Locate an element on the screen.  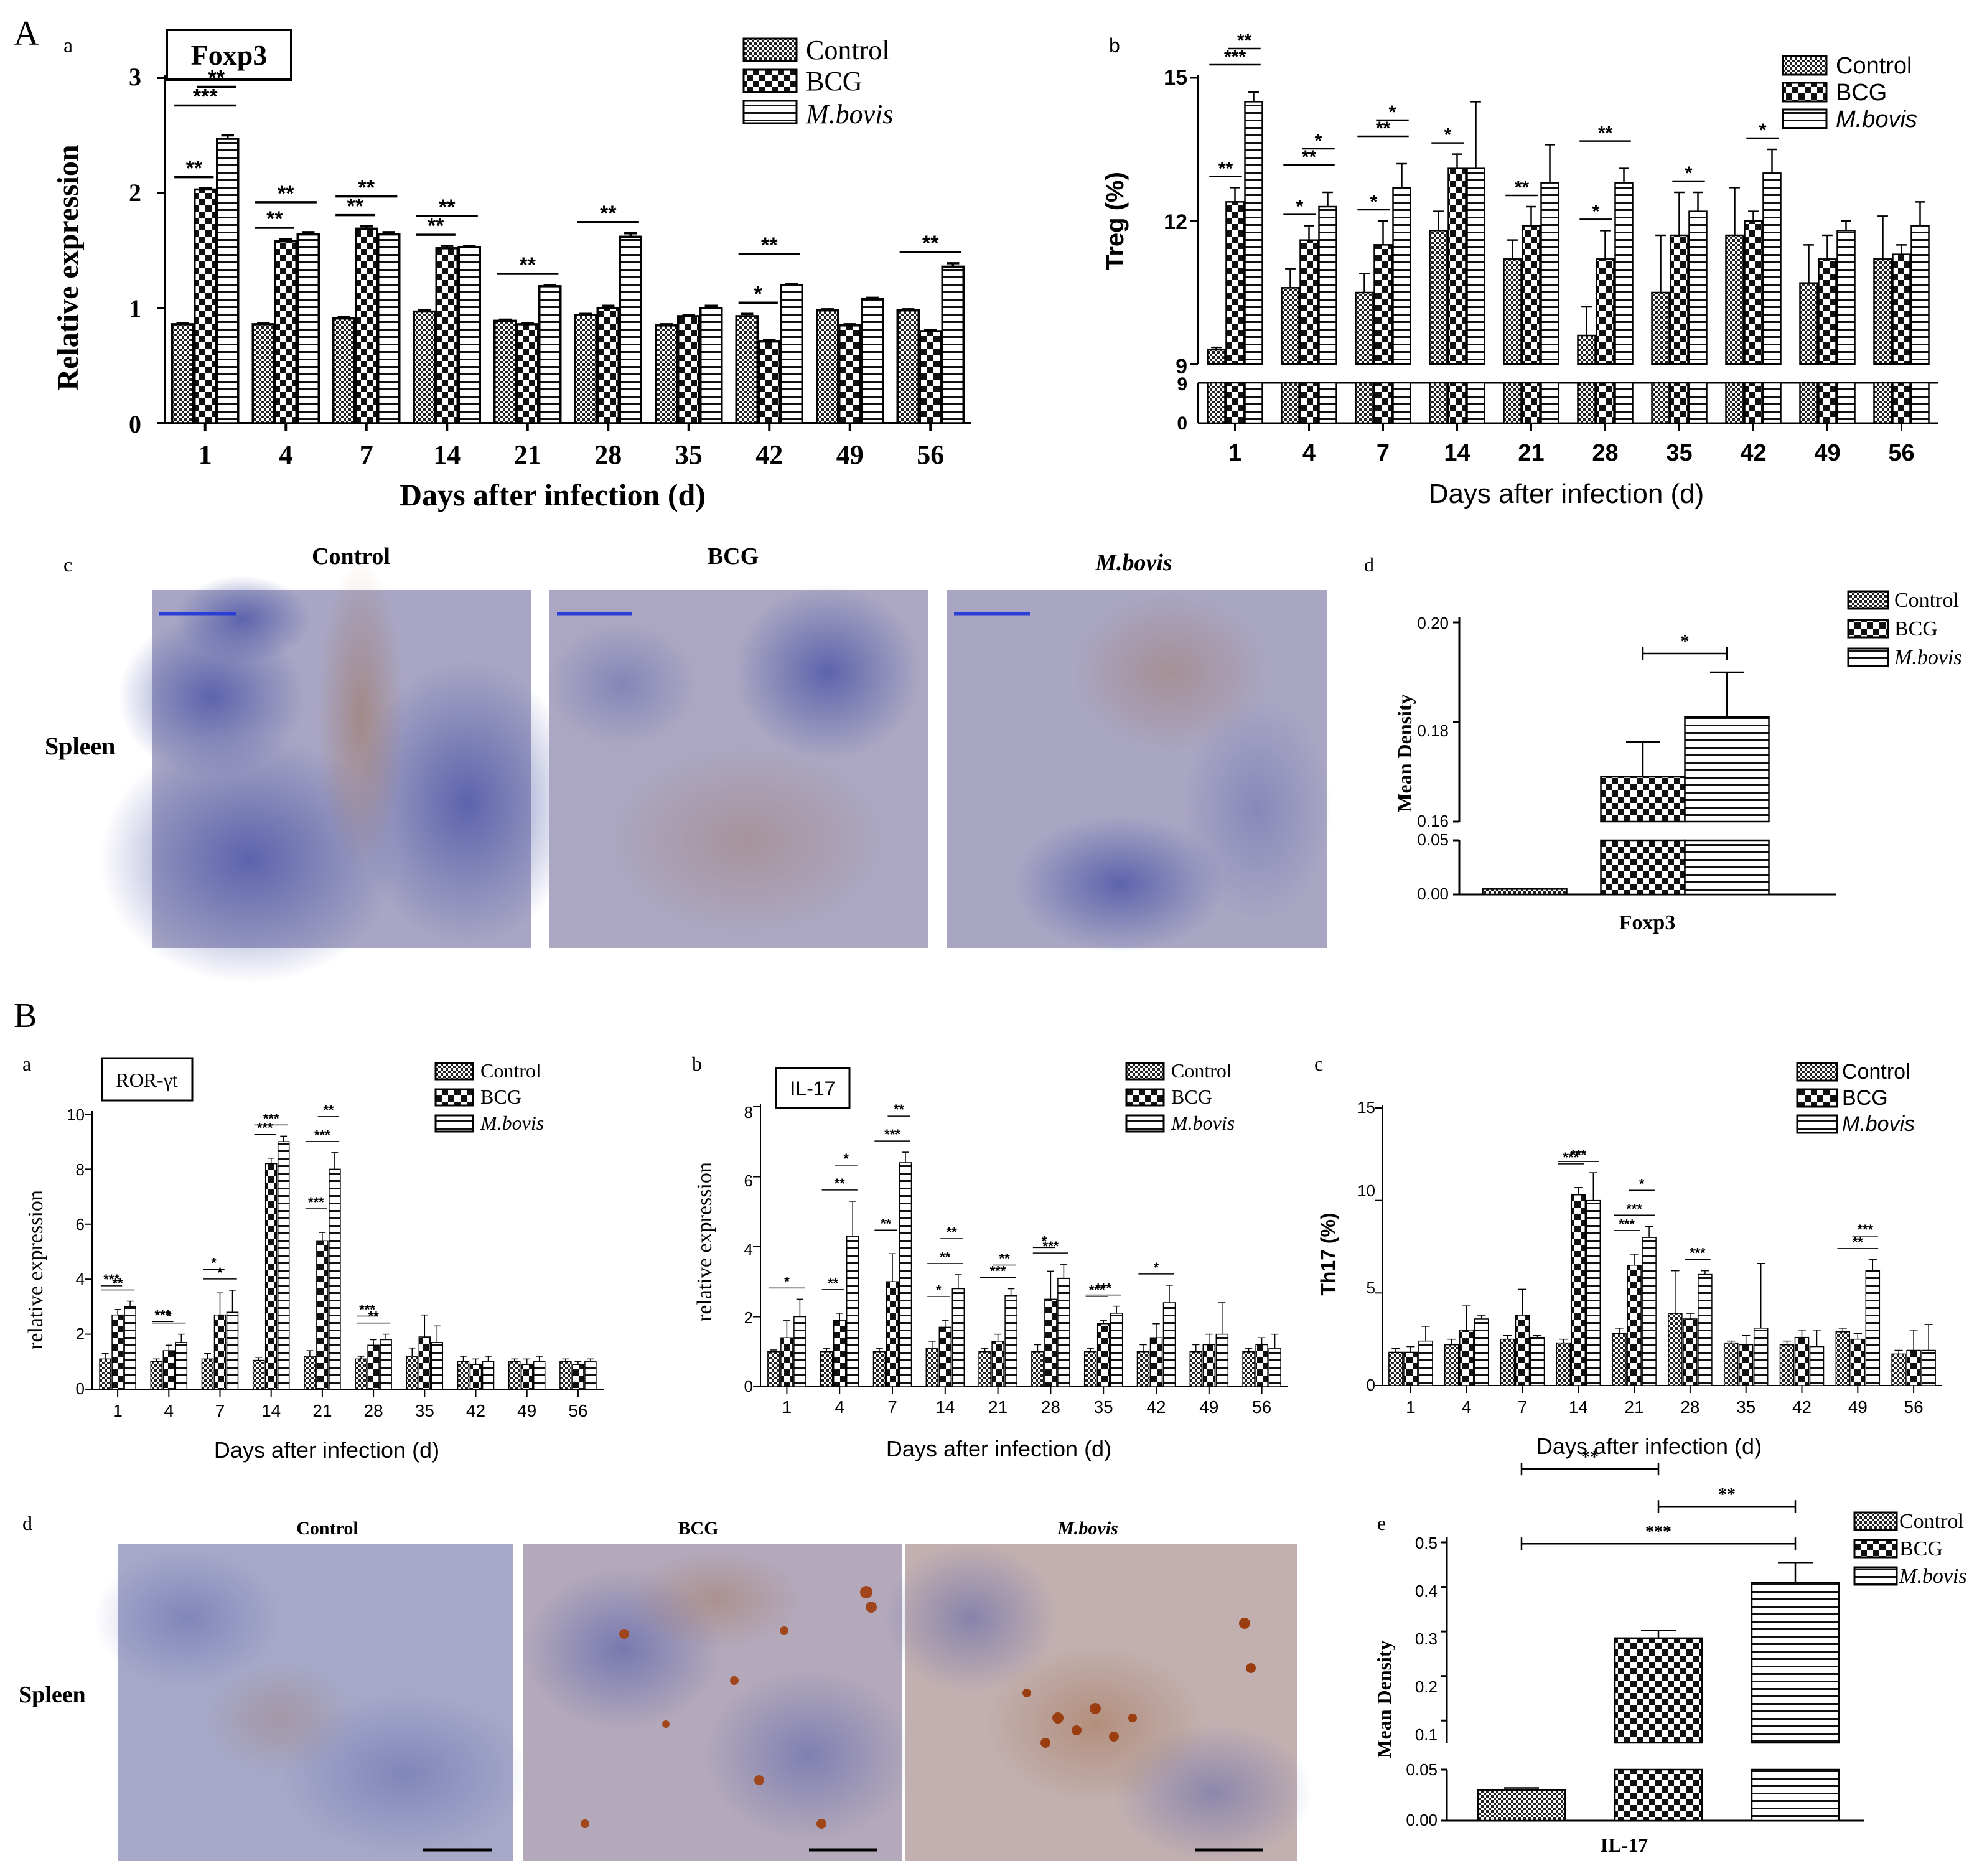
x-tick-label: 56 is located at coordinates (577, 1410).